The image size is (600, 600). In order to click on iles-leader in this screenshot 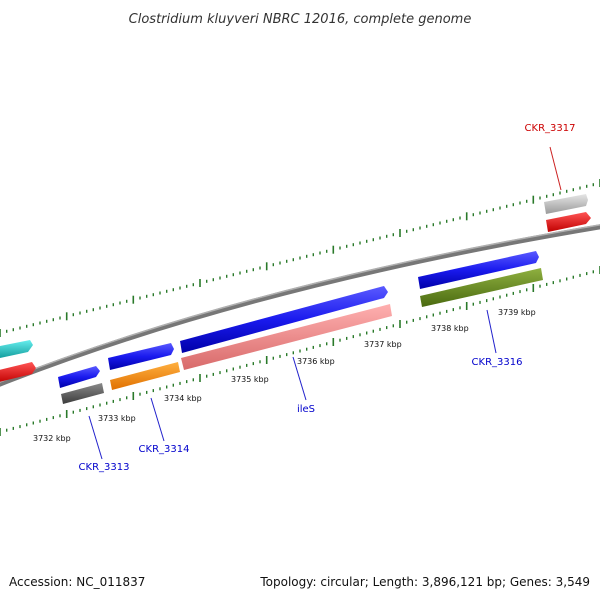, I will do `click(299, 378)`.